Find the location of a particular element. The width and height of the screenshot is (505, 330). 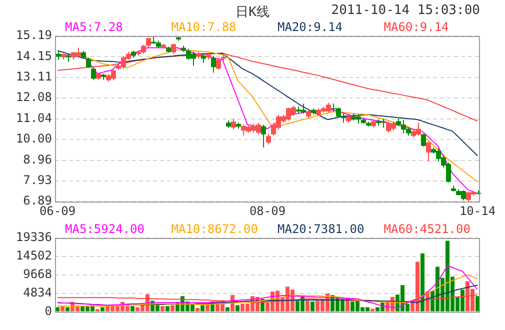

text: MA20:9.14 is located at coordinates (310, 27).